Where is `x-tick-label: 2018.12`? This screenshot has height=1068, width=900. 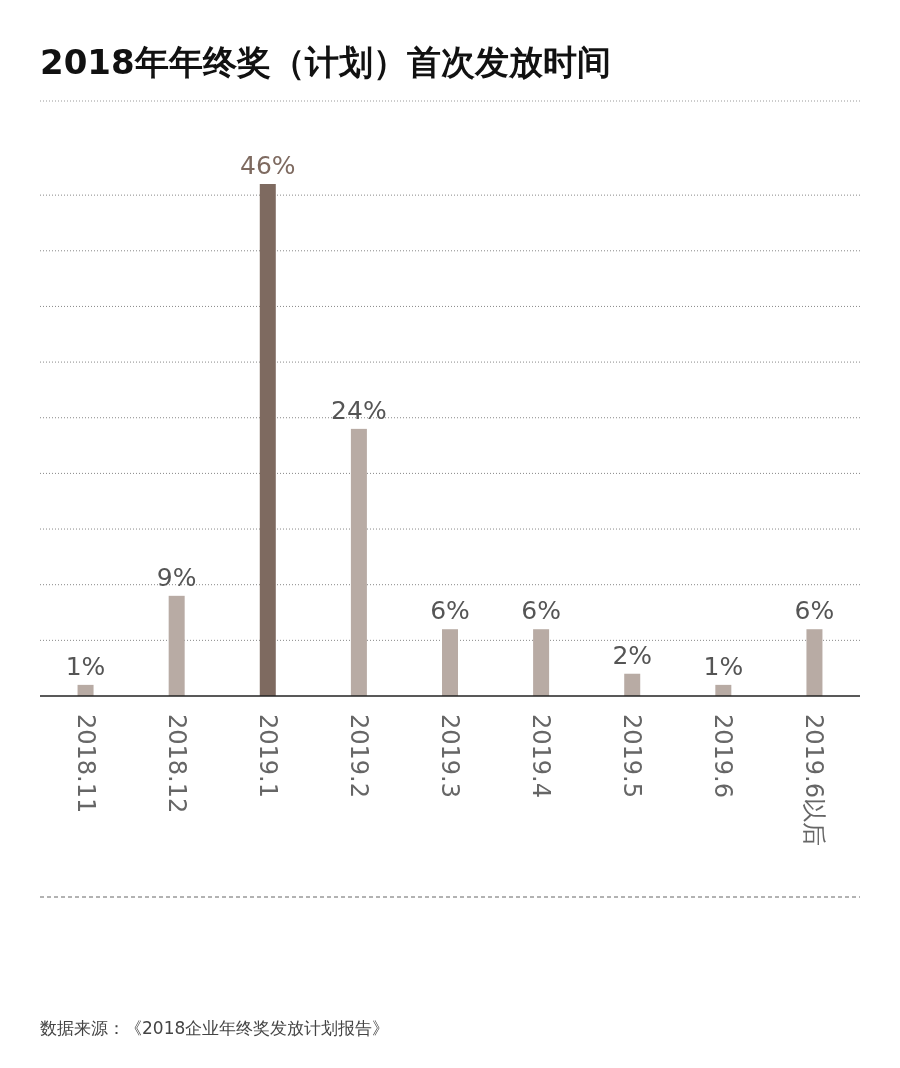 x-tick-label: 2018.12 is located at coordinates (176, 764).